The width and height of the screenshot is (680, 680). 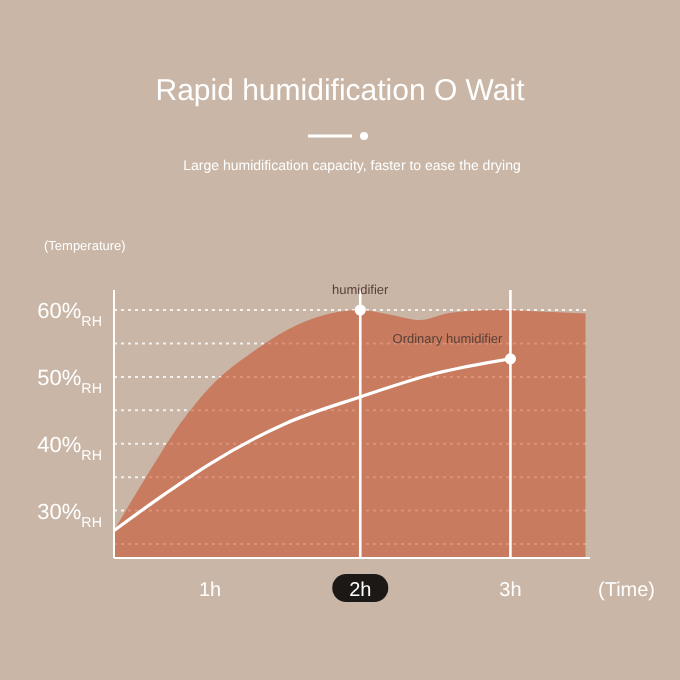 I want to click on y-tick-label: 60%$_{RH}$, so click(x=69, y=315).